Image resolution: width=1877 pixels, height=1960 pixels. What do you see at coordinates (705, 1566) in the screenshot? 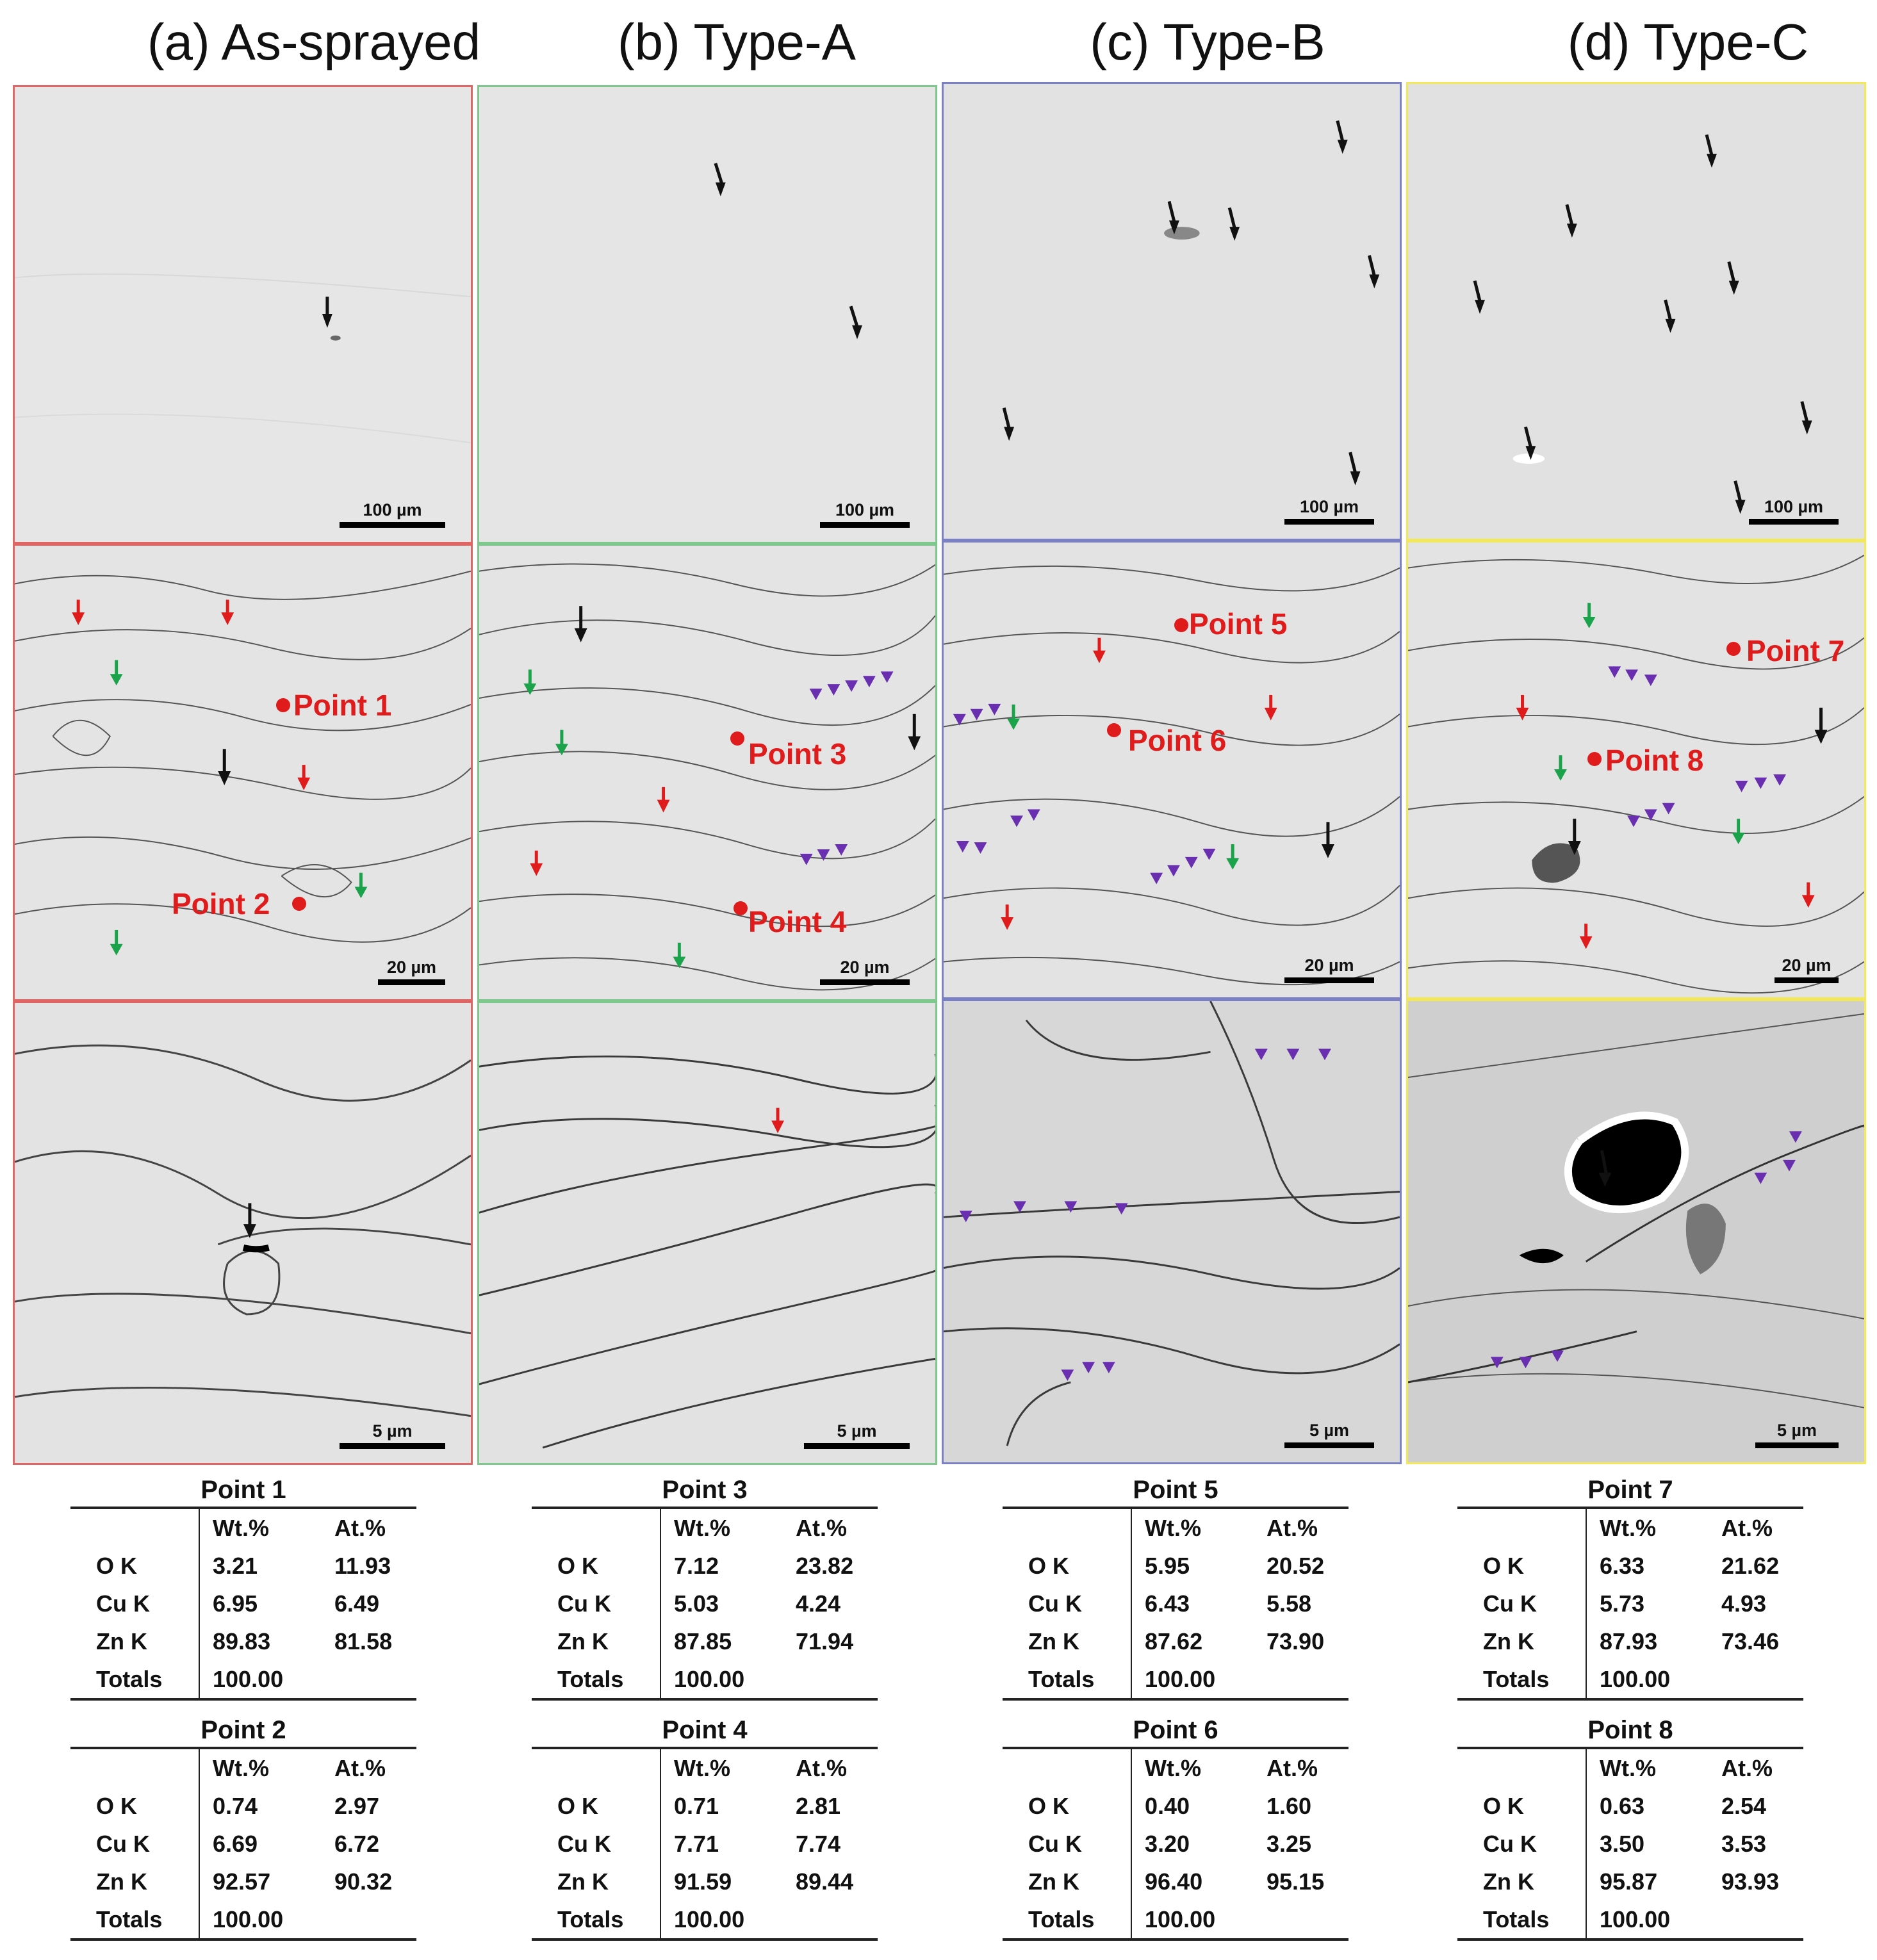
I see `table-row: O K 7.12 23.82` at bounding box center [705, 1566].